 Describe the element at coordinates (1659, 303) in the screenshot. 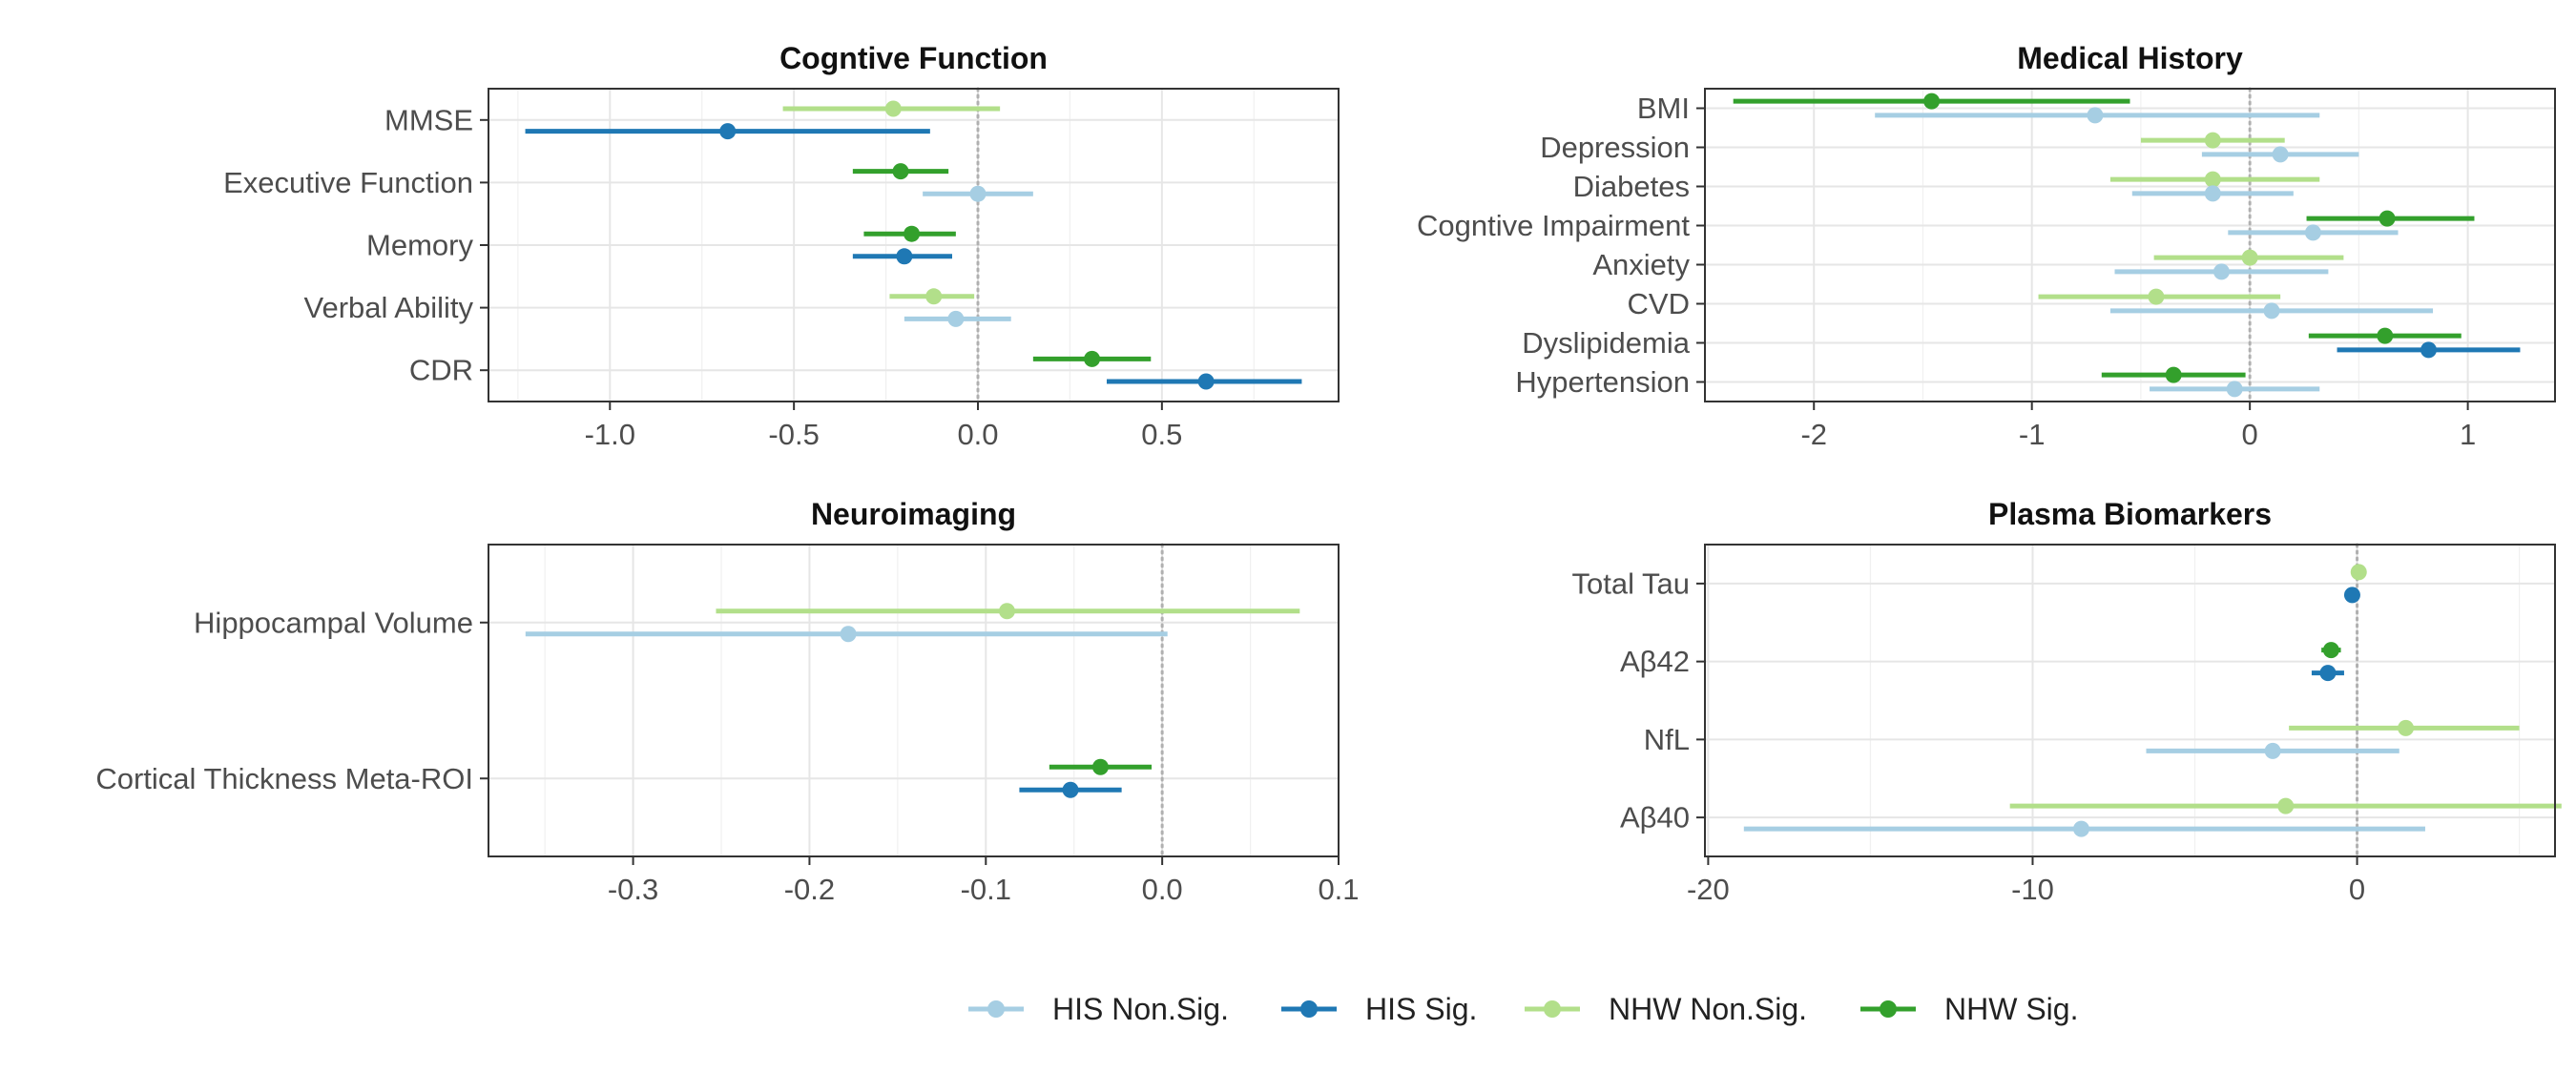

I see `y-tick-label: CVD` at that location.